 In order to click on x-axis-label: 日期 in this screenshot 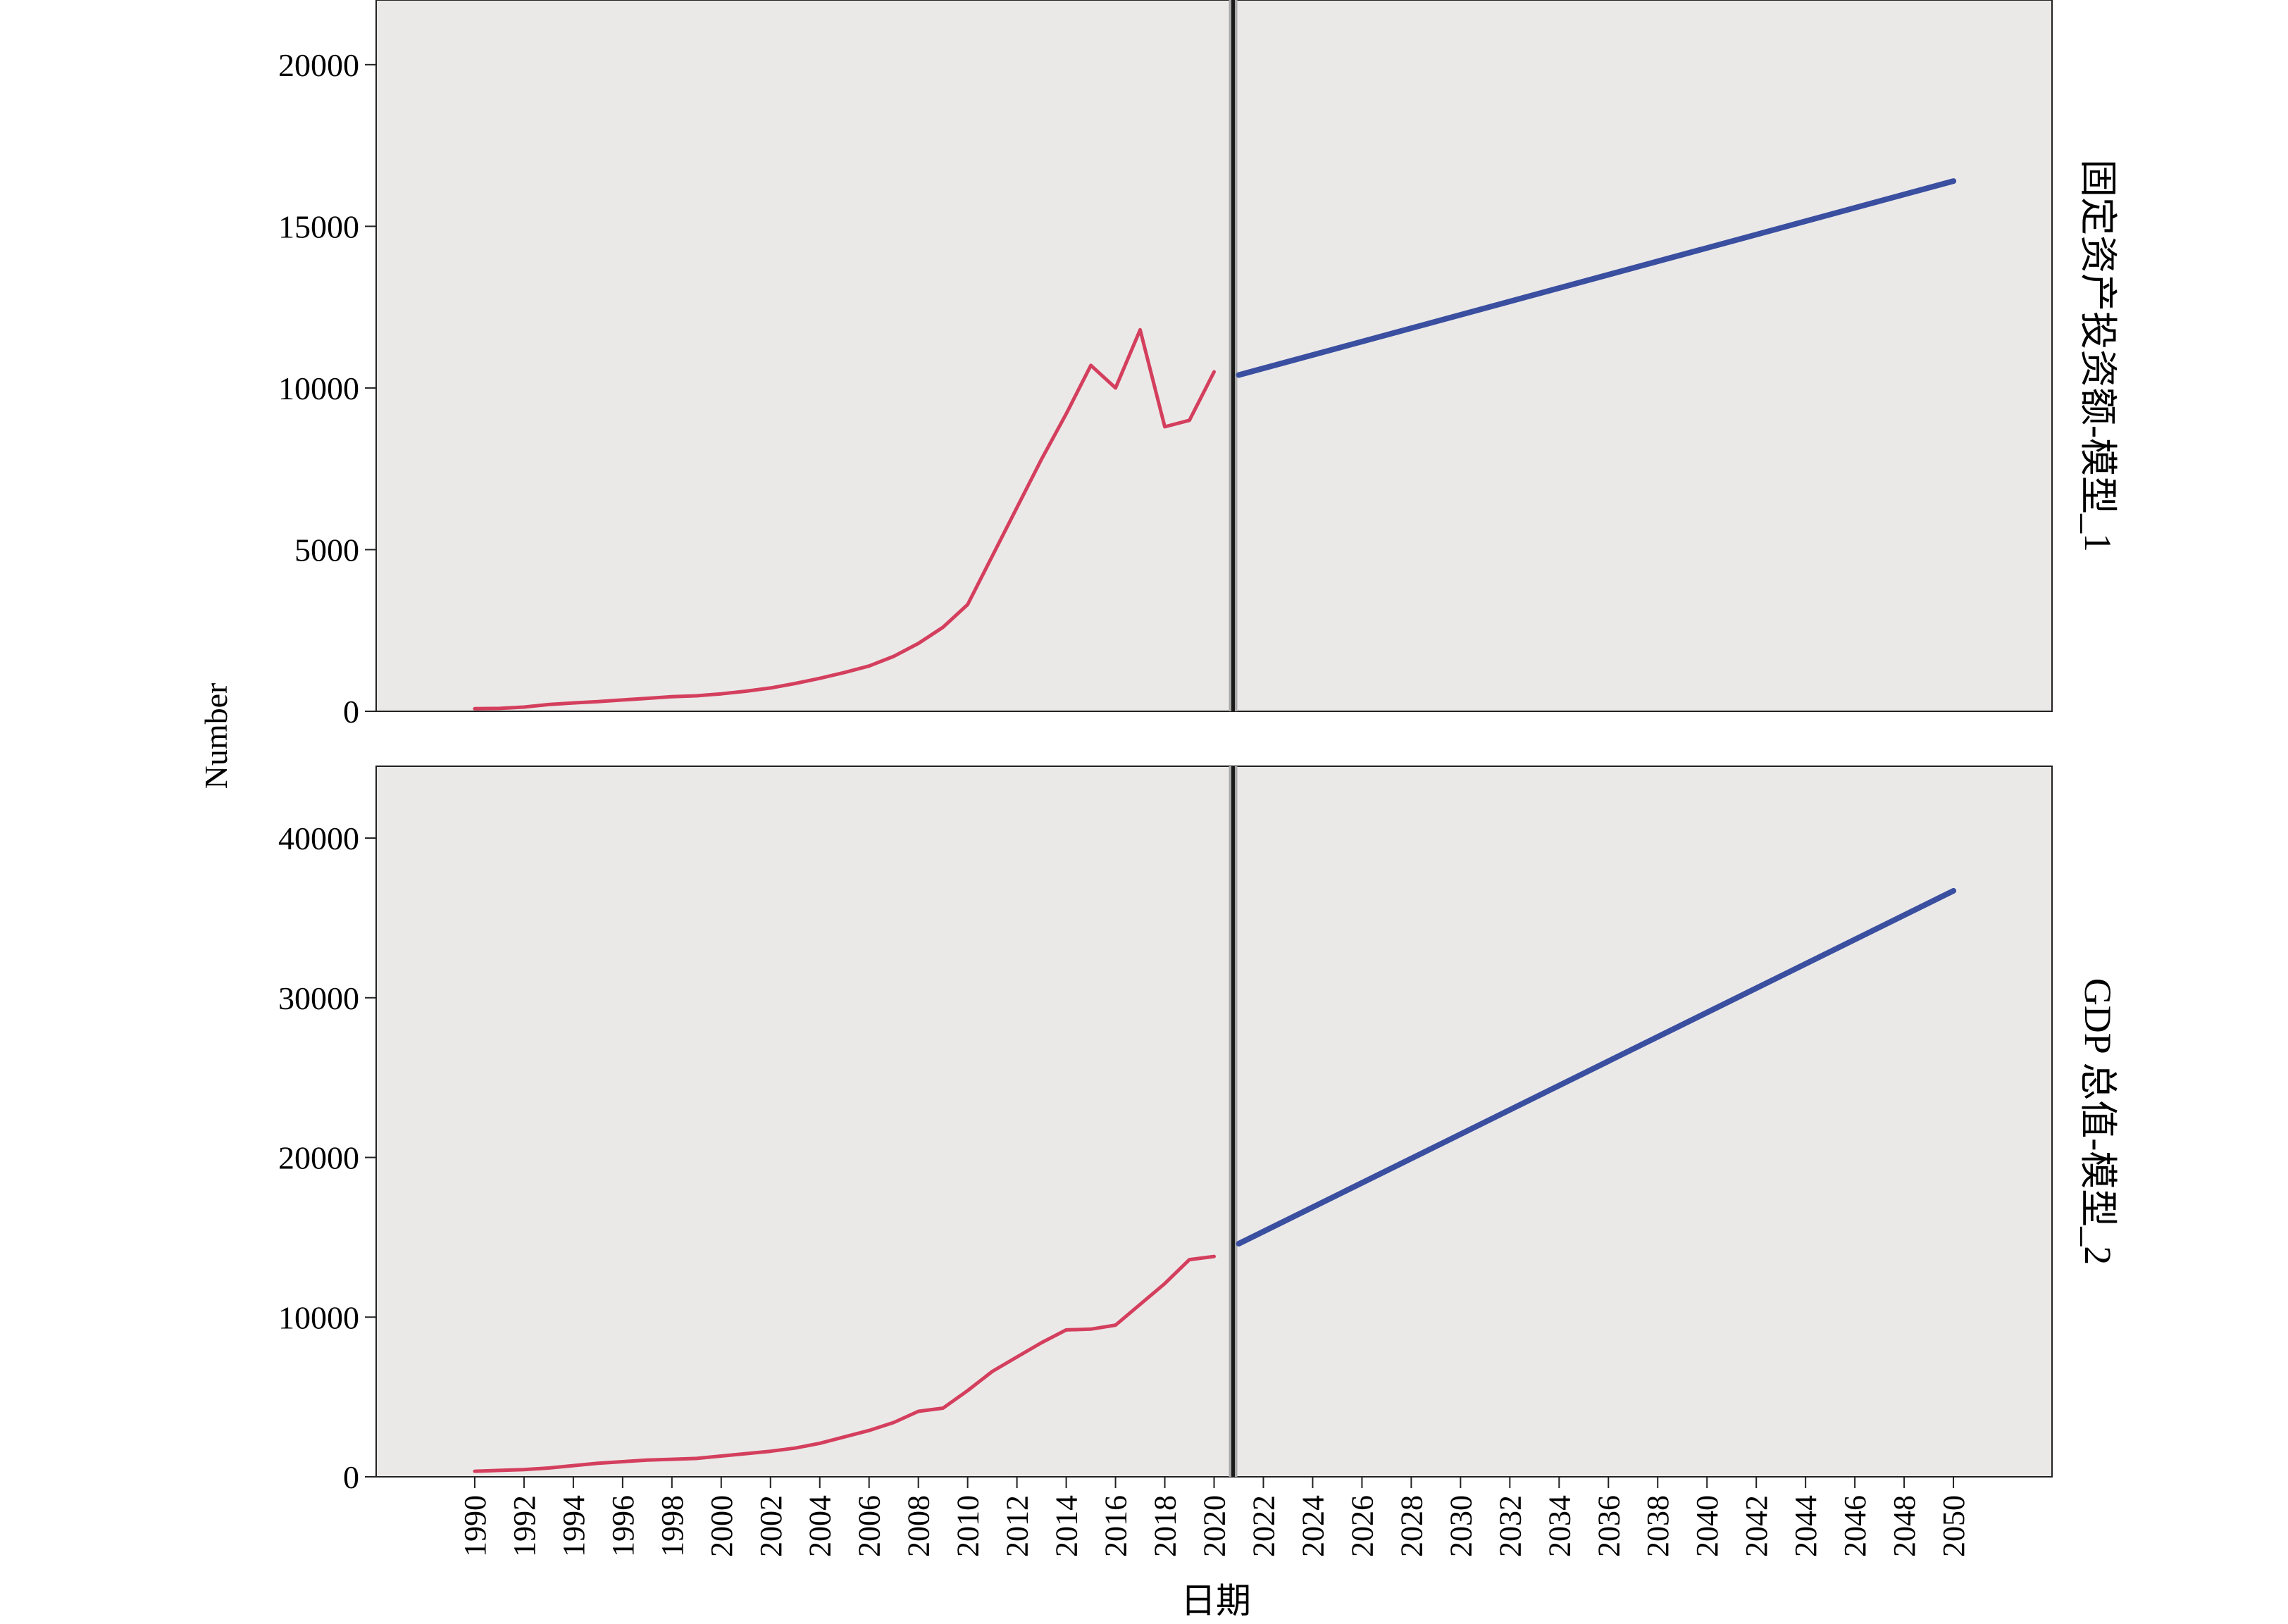, I will do `click(1216, 1601)`.